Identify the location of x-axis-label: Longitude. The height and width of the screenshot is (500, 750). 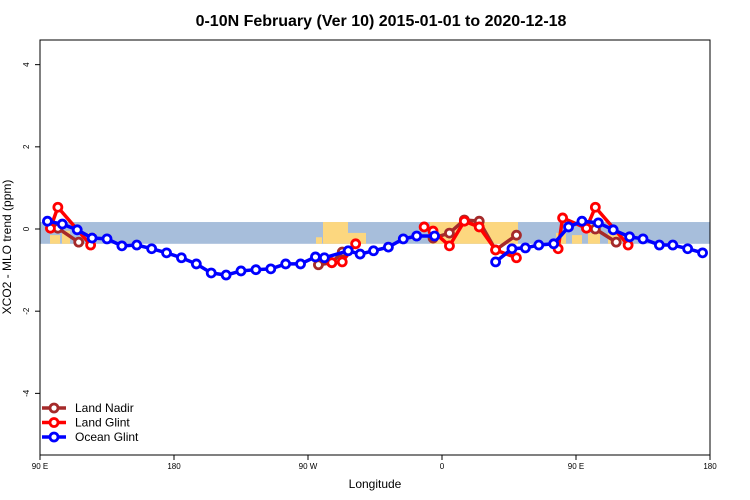
(375, 484).